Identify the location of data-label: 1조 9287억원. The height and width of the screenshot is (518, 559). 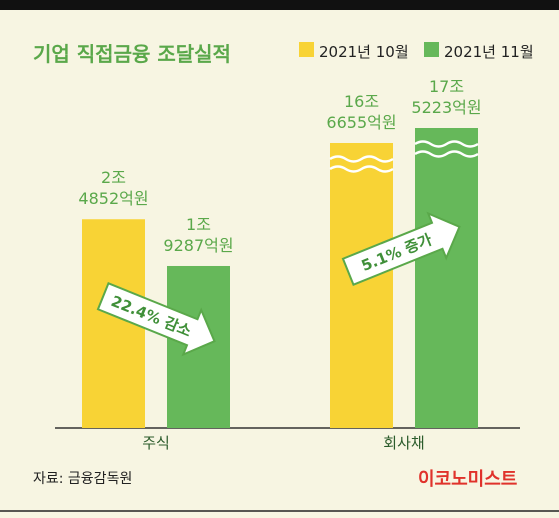
(198, 234).